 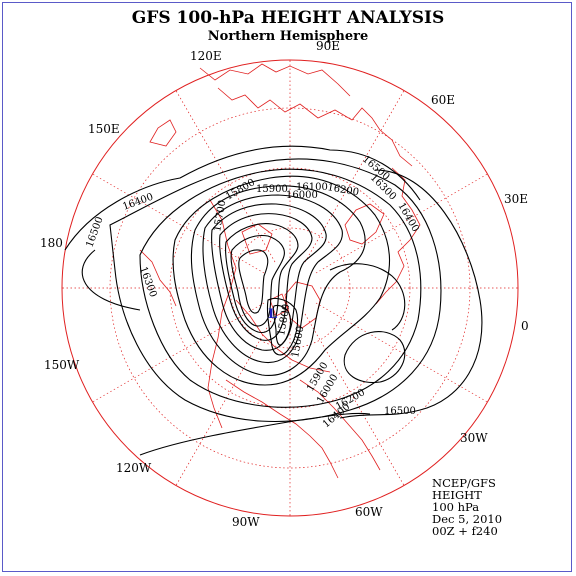 What do you see at coordinates (328, 46) in the screenshot?
I see `lon-label-90e: 90E` at bounding box center [328, 46].